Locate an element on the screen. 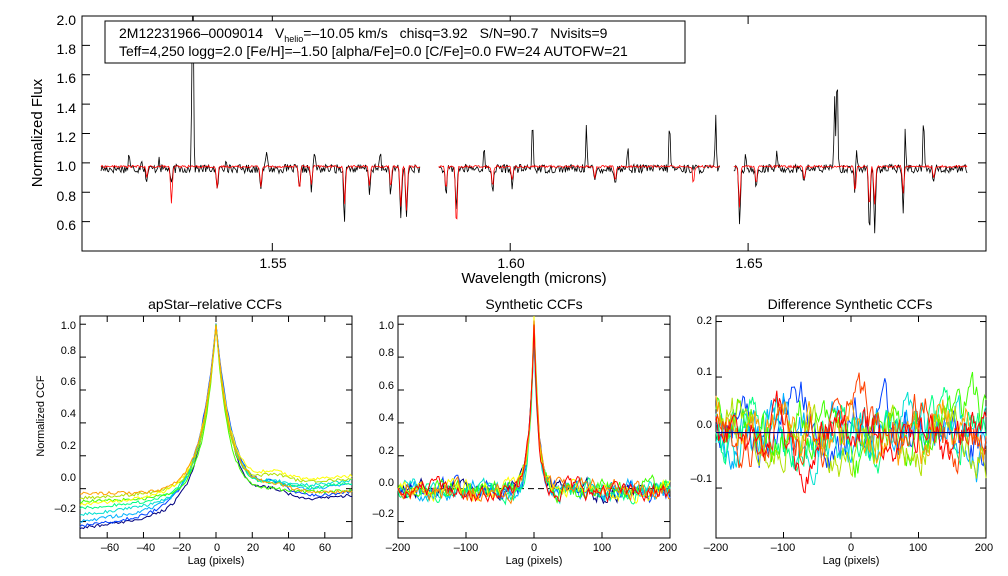 The image size is (1008, 576). difference-ccf-x-tick-label: –200 is located at coordinates (716, 548).